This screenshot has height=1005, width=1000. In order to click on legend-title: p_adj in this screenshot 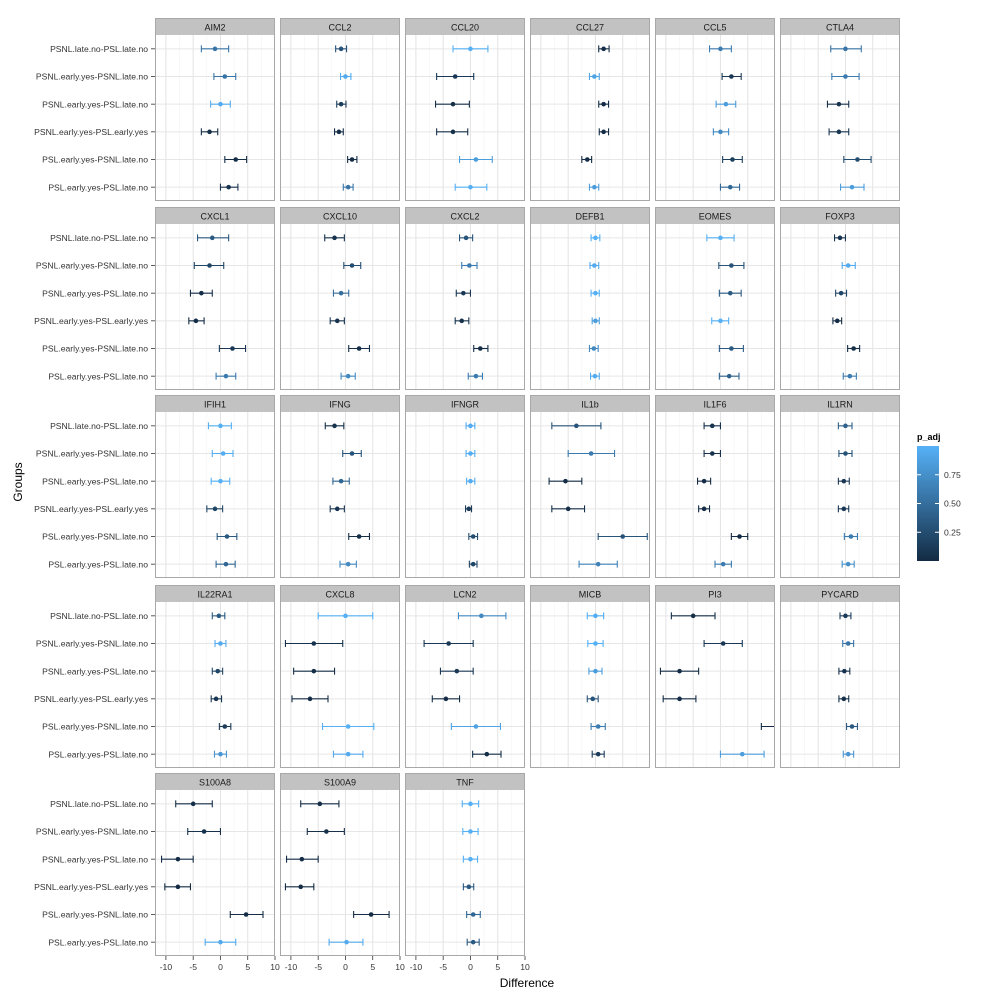, I will do `click(929, 437)`.